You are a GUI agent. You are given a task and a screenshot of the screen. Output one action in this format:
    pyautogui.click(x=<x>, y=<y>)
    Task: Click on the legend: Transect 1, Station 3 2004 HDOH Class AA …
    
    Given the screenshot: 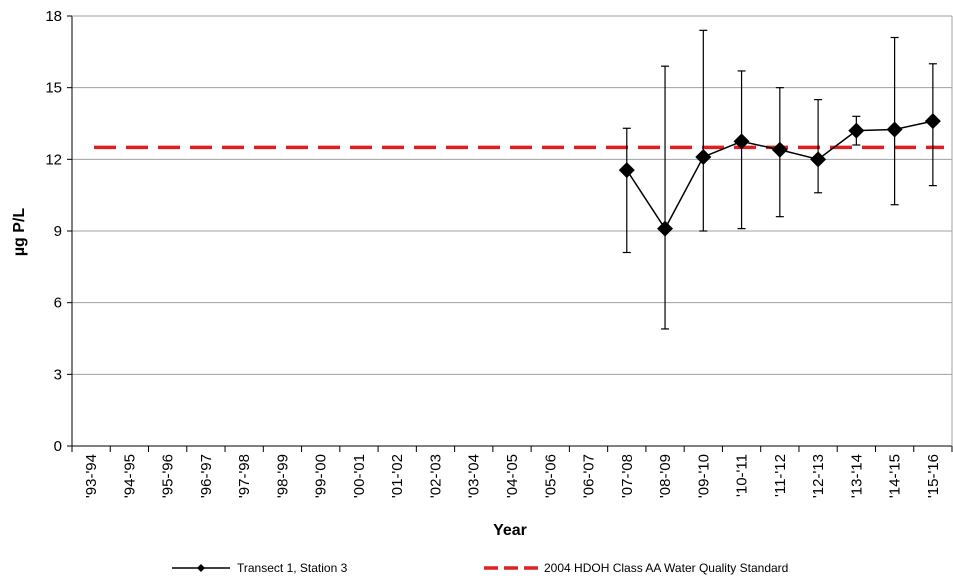 What is the action you would take?
    pyautogui.click(x=480, y=568)
    